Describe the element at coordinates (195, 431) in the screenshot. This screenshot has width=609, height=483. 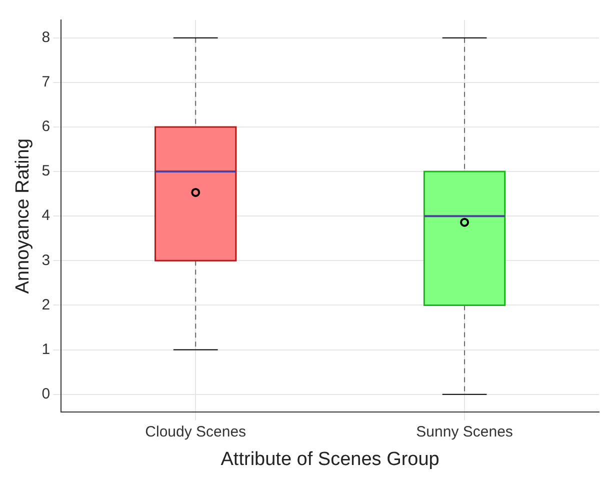
I see `x-tick-label: Cloudy Scenes` at that location.